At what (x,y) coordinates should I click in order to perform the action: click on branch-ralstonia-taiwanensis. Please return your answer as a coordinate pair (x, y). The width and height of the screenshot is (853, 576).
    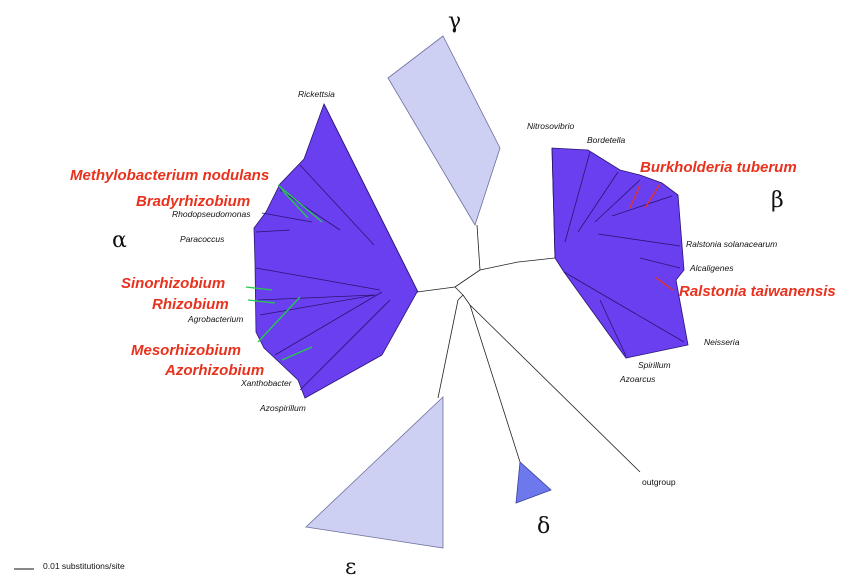
    Looking at the image, I should click on (664, 283).